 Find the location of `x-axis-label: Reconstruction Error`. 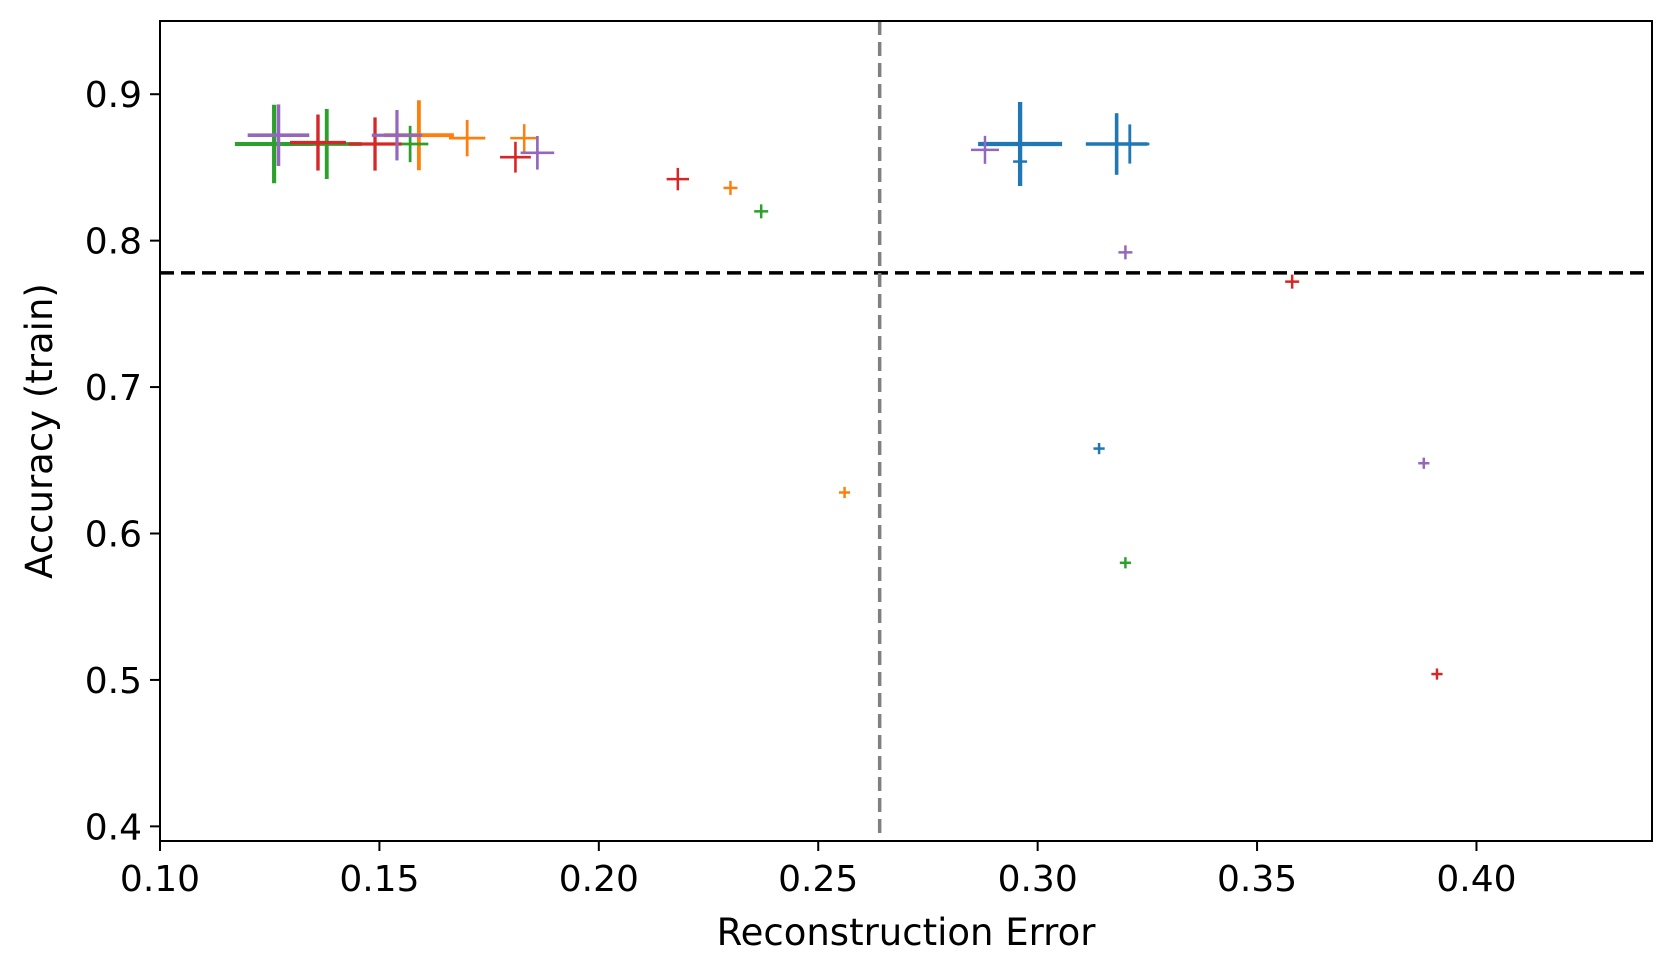

x-axis-label: Reconstruction Error is located at coordinates (907, 932).